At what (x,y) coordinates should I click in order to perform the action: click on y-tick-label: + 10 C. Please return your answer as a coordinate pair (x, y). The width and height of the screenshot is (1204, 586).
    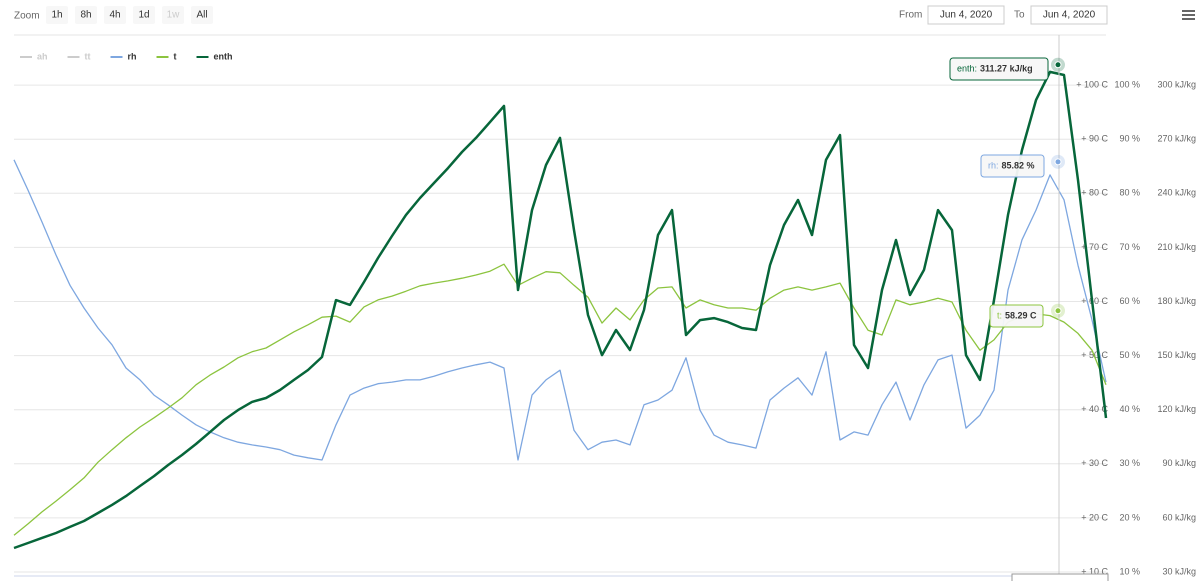
    Looking at the image, I should click on (1094, 571).